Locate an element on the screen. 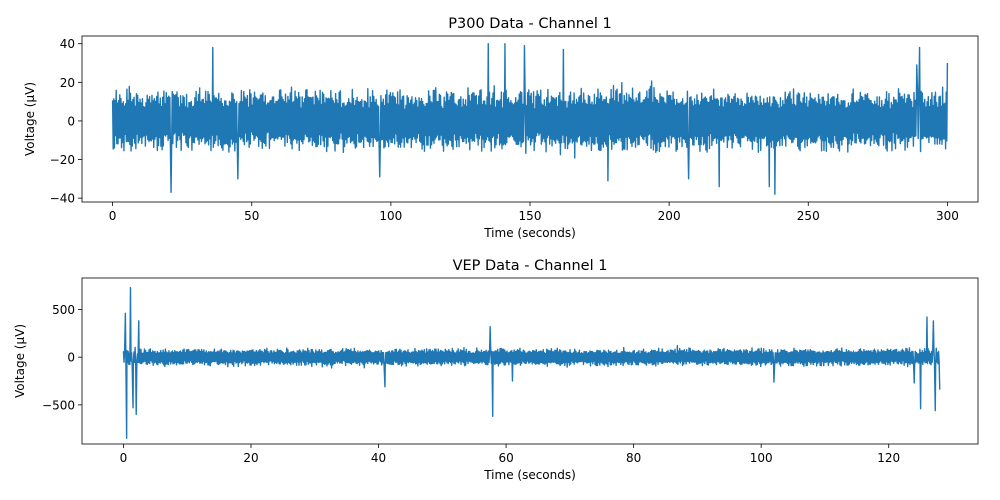 This screenshot has width=1000, height=500. y-tick-label: −500 is located at coordinates (58, 405).